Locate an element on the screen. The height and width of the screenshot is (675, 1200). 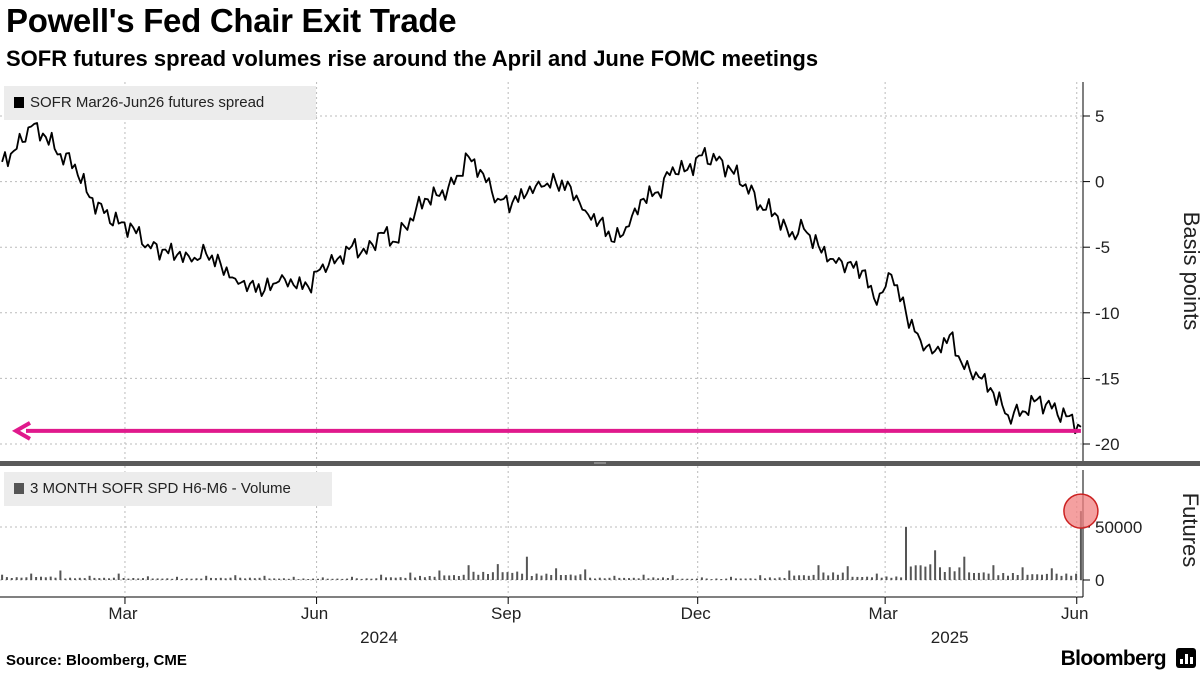
pink-arrow-head is located at coordinates (21, 431).